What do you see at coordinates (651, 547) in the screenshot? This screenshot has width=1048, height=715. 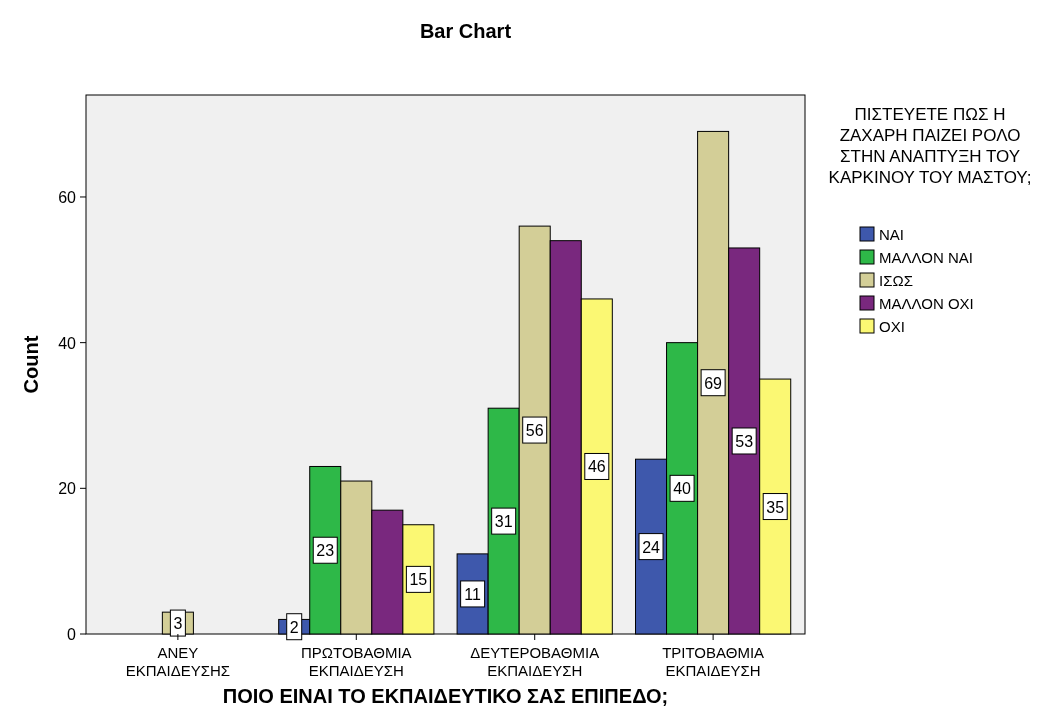 I see `data-label: 24` at bounding box center [651, 547].